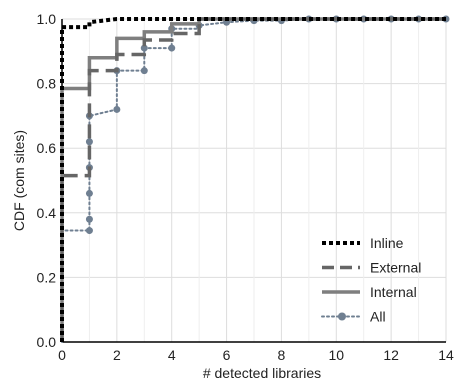  I want to click on x-tick-label: 2, so click(117, 355).